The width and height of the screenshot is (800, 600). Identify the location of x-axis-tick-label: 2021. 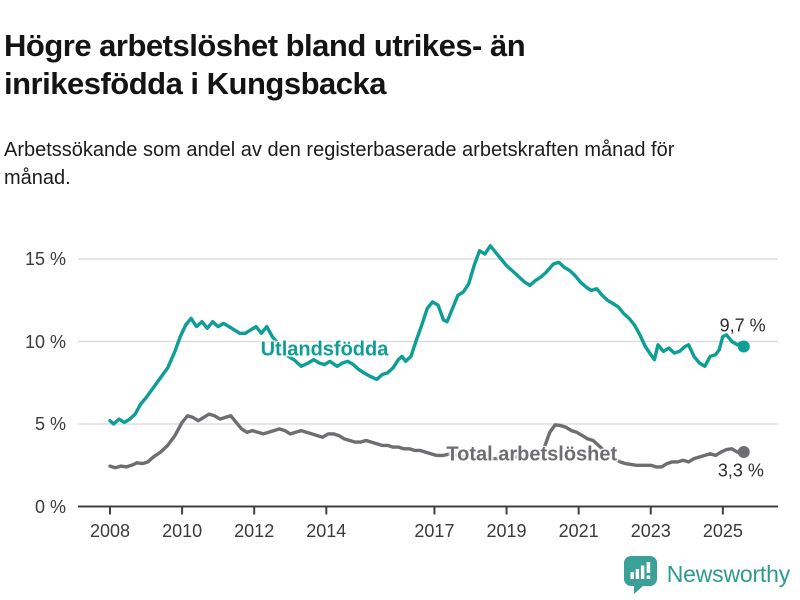
(578, 531).